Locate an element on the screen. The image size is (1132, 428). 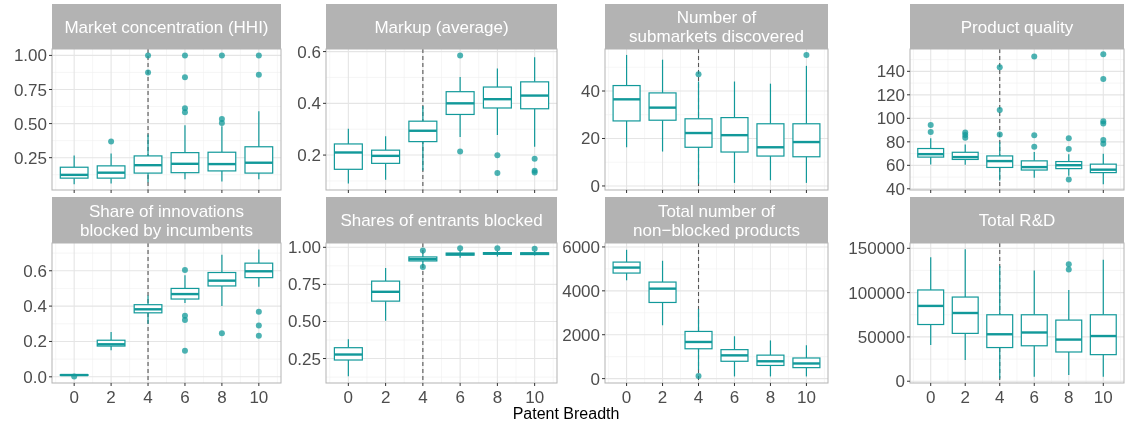
y-tick-label: 80 is located at coordinates (895, 142).